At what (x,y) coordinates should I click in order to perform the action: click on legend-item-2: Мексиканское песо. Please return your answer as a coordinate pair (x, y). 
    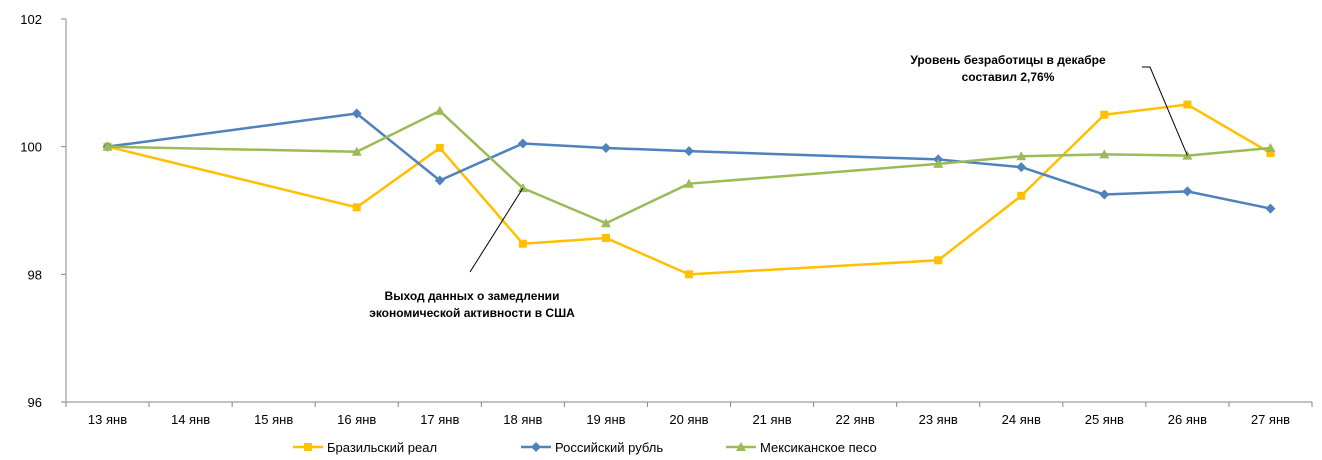
    Looking at the image, I should click on (801, 447).